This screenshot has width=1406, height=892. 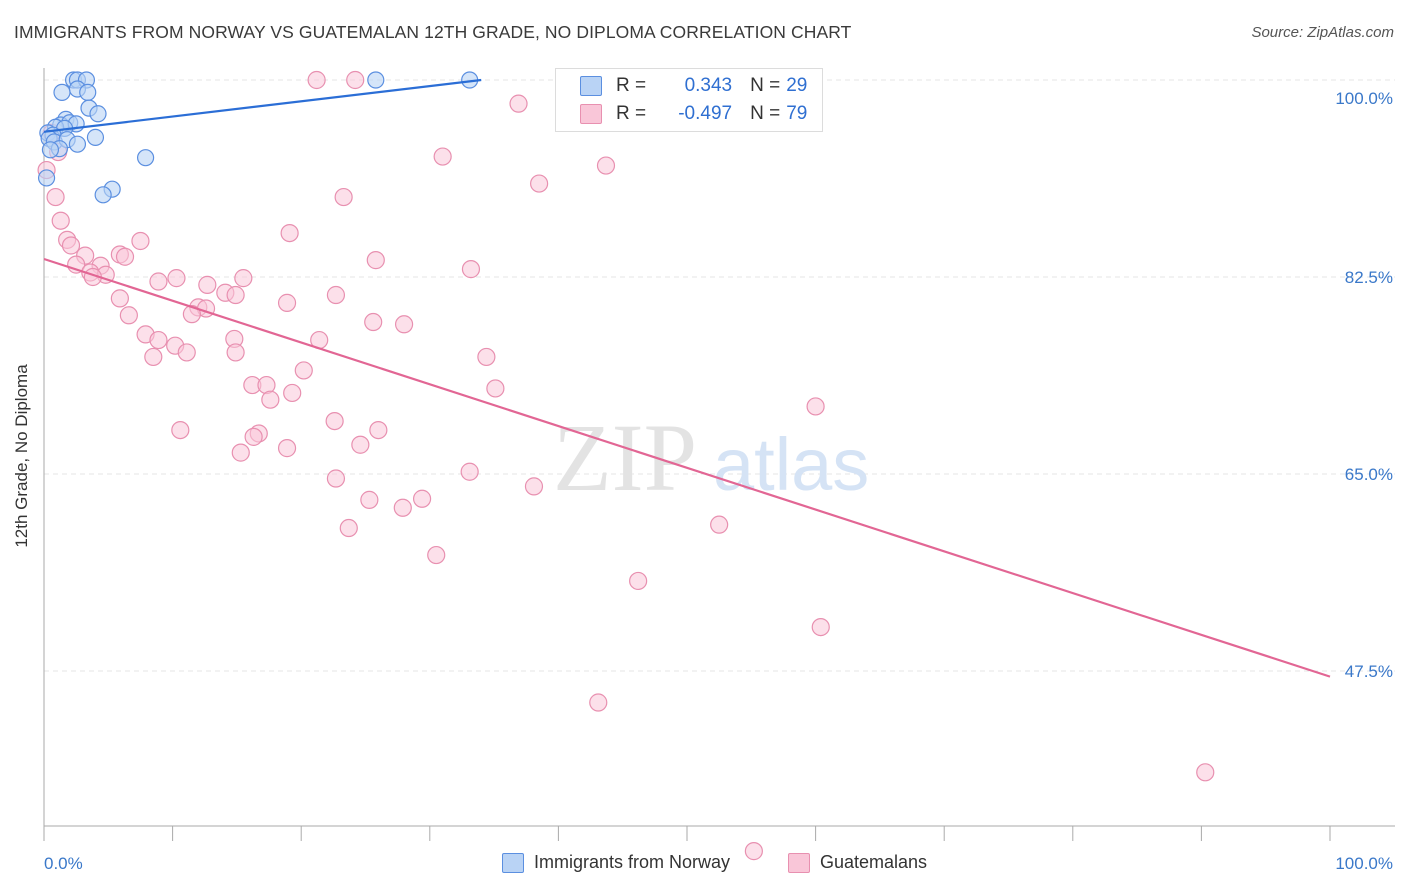 I want to click on correlation-legend: R = 0.343 N = 29 R = -0.497 N = 79, so click(x=689, y=100).